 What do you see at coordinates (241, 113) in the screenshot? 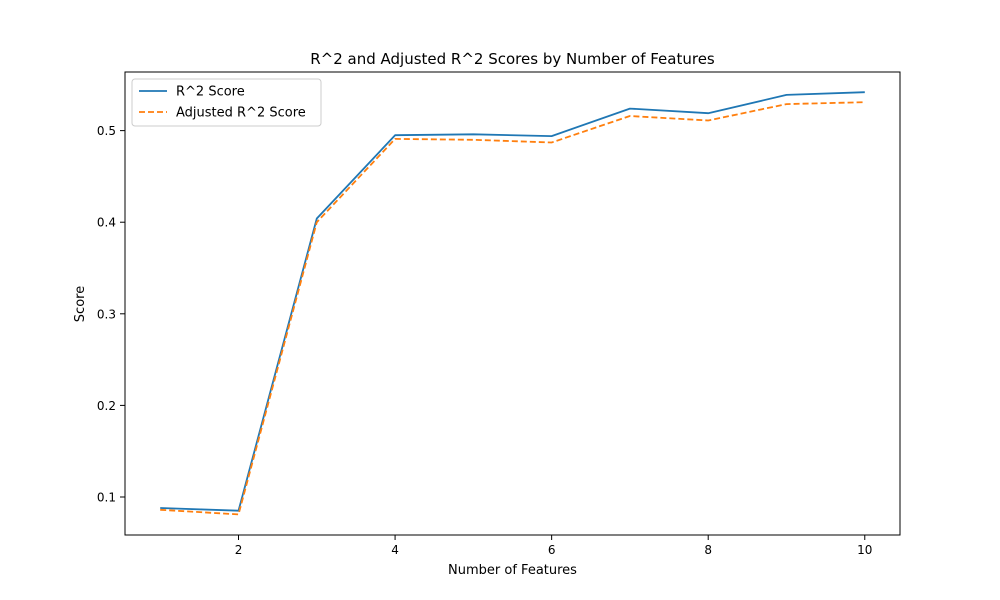
I see `legend-label-adjusted-r2: Adjusted R^2 Score` at bounding box center [241, 113].